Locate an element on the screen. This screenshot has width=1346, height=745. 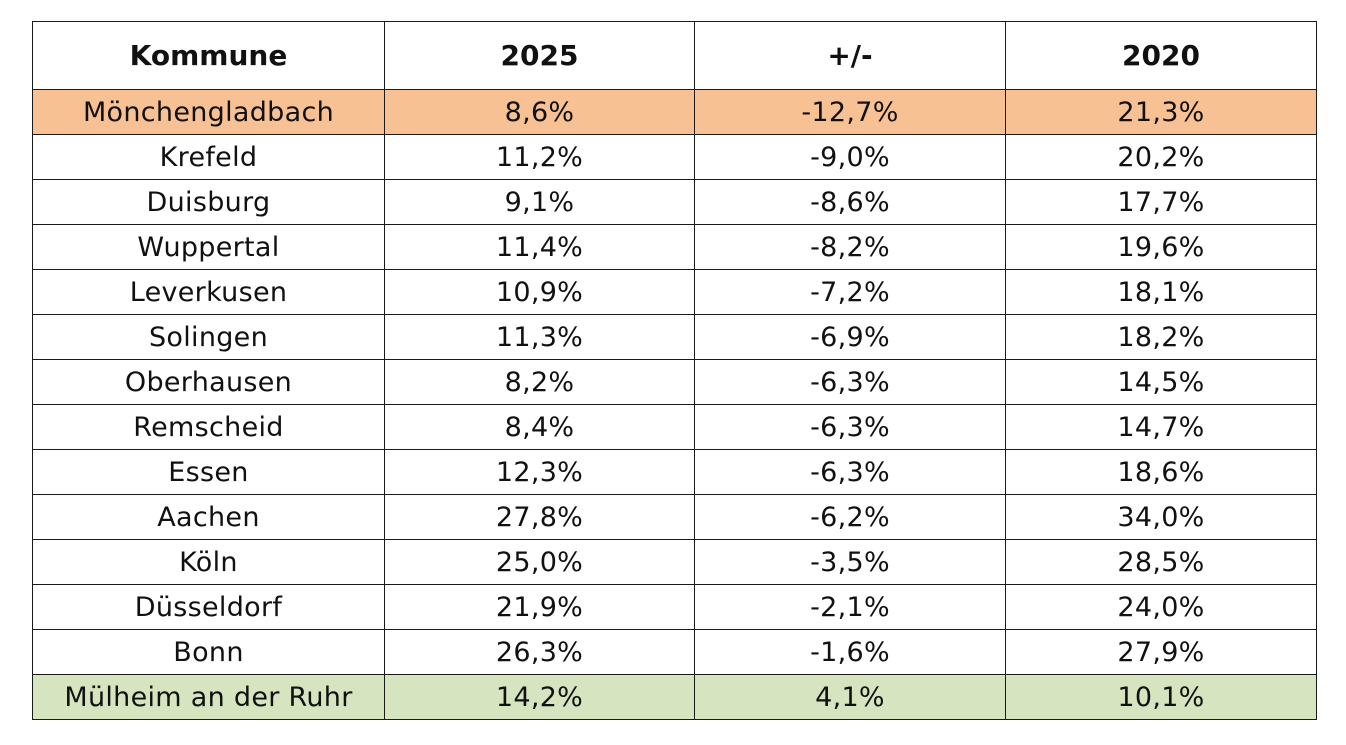
cell-2020: 24,0% is located at coordinates (1161, 607).